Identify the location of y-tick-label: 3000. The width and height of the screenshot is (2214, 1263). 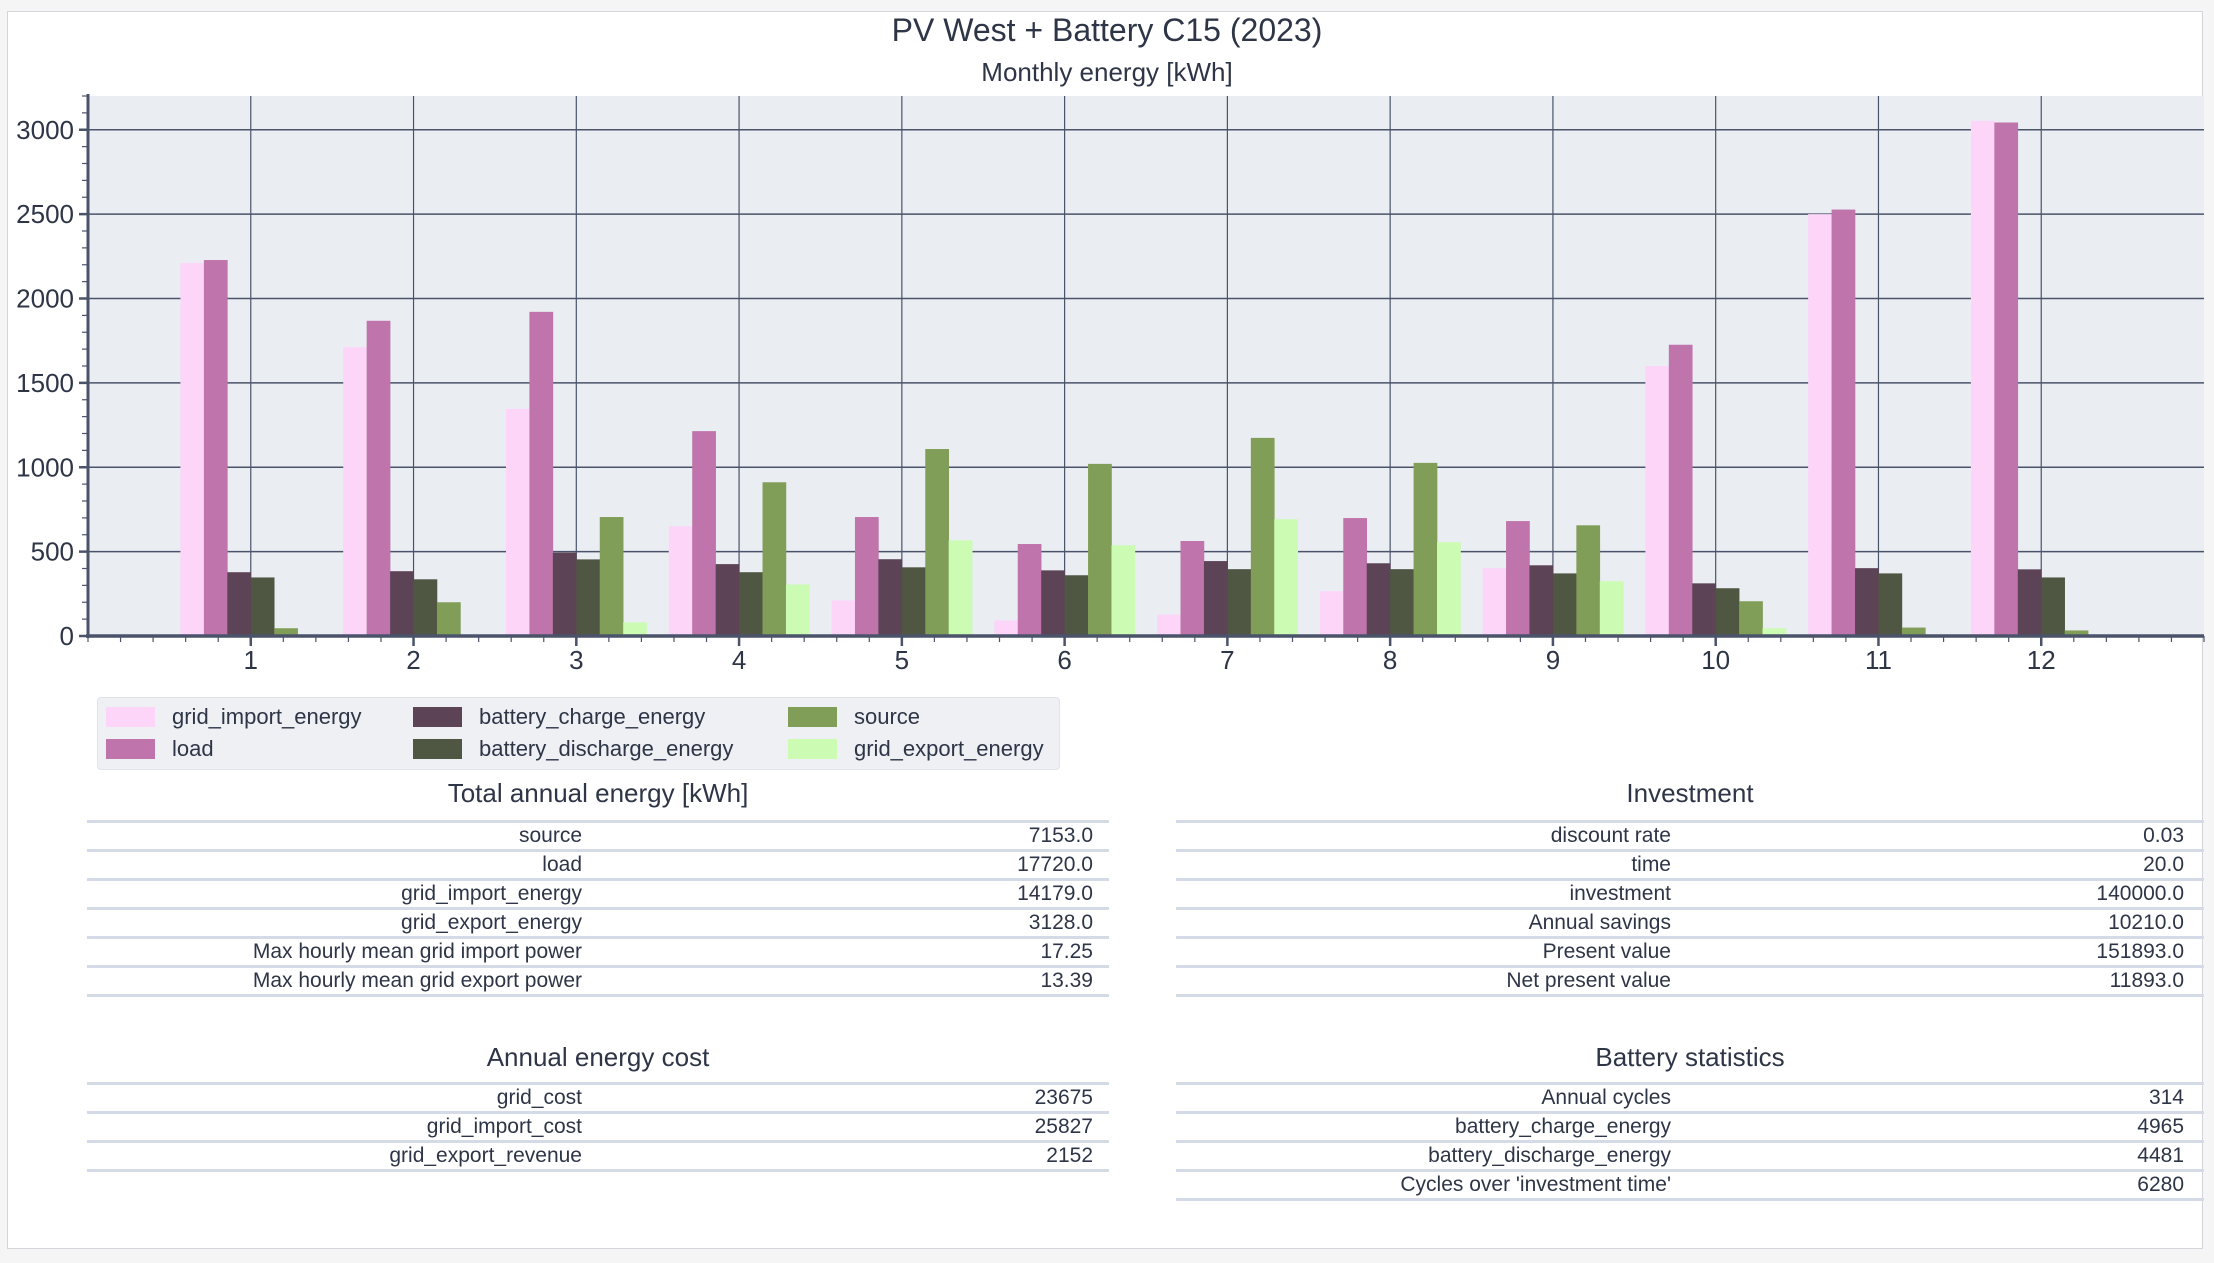
(45, 130).